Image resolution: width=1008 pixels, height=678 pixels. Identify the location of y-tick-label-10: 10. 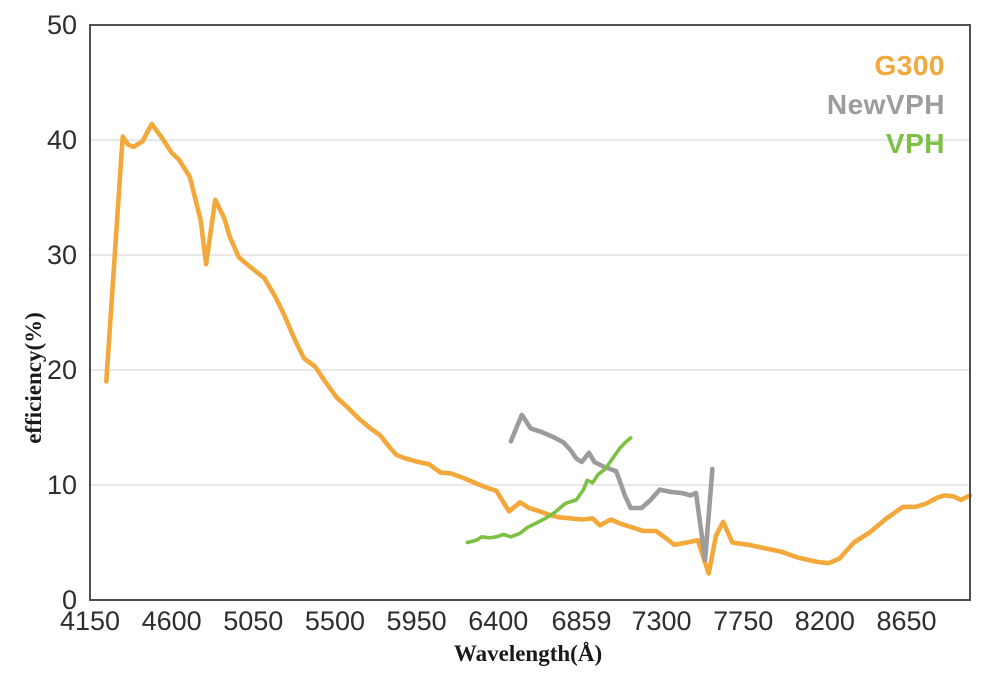
(62, 485).